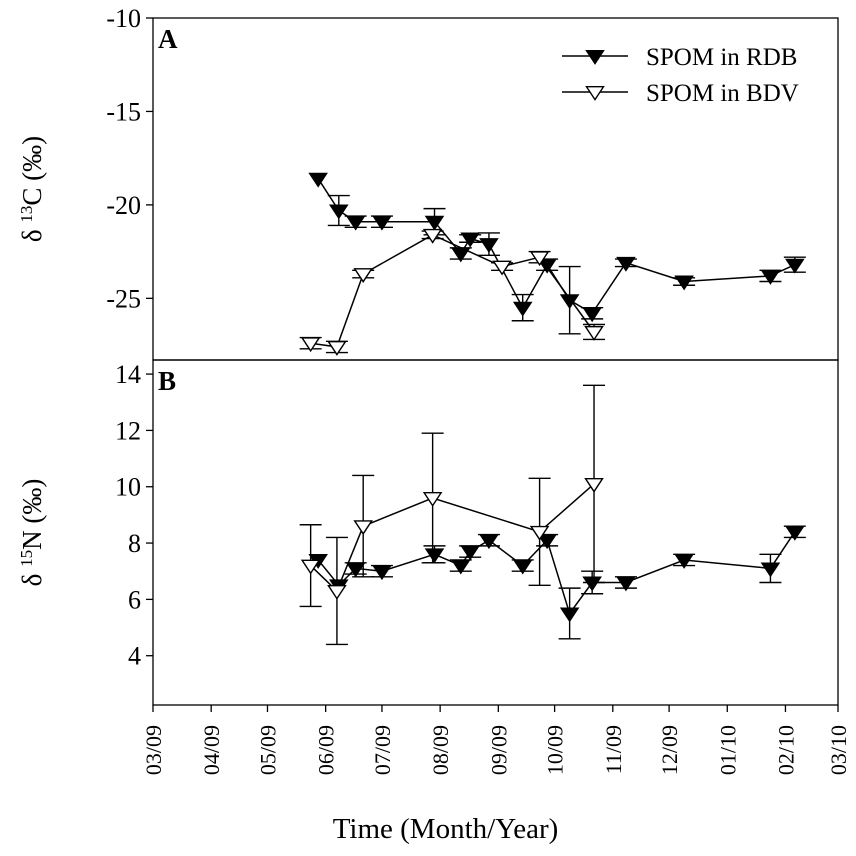  Describe the element at coordinates (727, 750) in the screenshot. I see `x-tick-label: 01/10` at that location.